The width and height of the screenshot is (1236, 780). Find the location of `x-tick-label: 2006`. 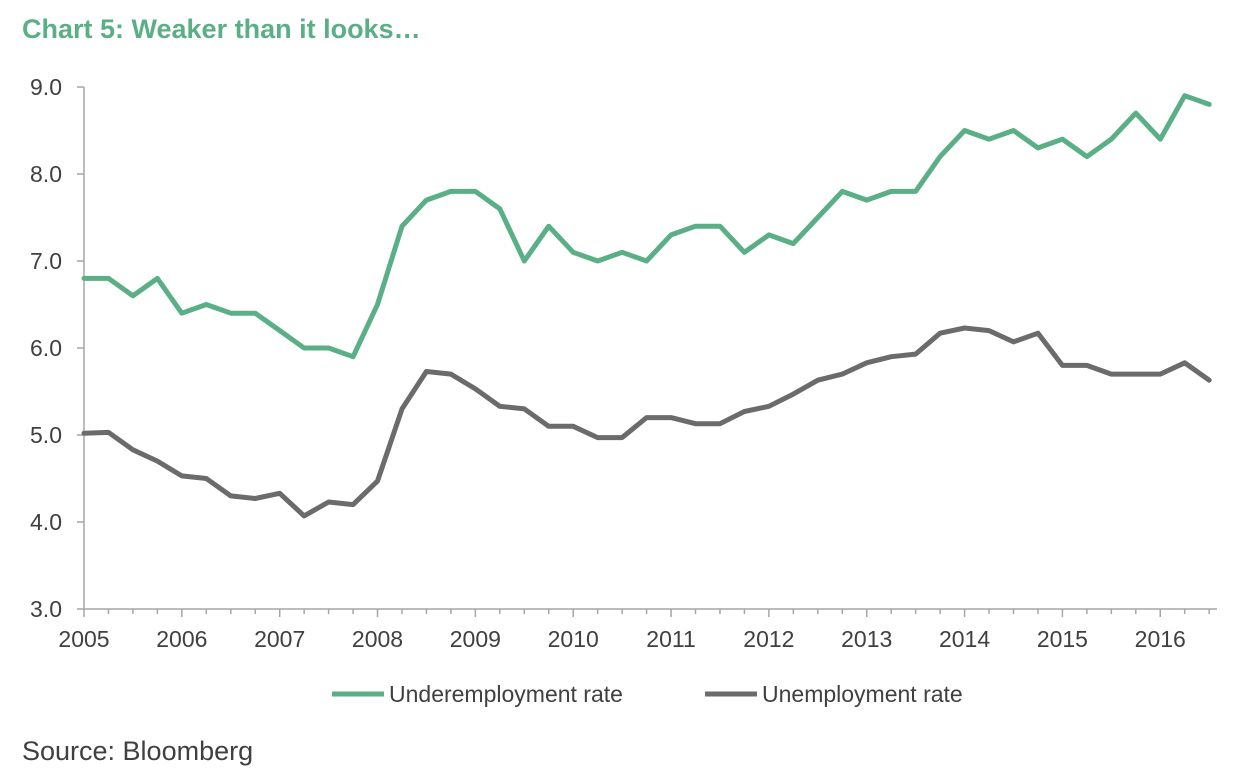

x-tick-label: 2006 is located at coordinates (181, 639).